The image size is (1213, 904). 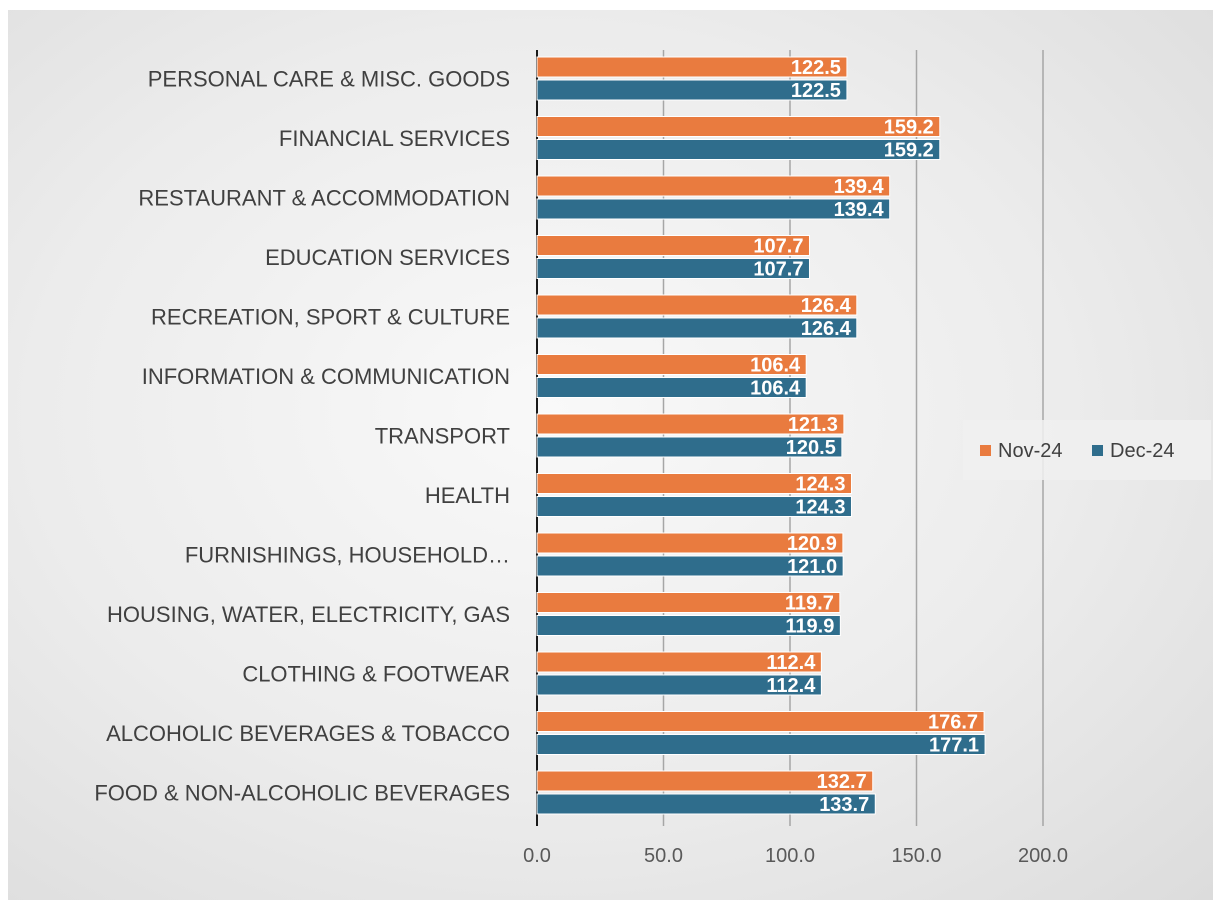 What do you see at coordinates (813, 425) in the screenshot?
I see `data-label: 121.3` at bounding box center [813, 425].